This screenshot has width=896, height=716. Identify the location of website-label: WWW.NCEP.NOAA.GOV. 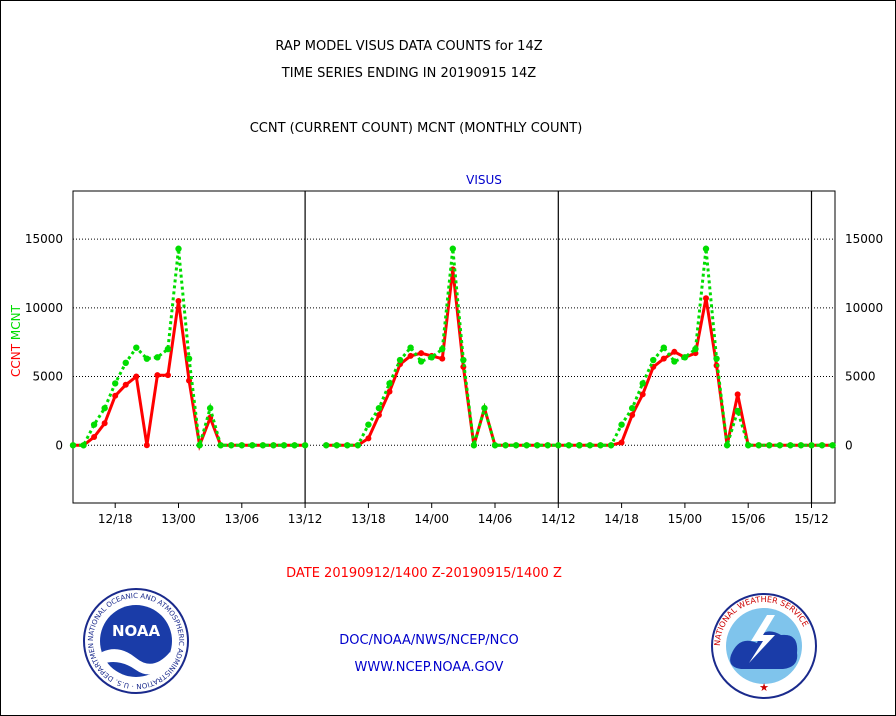
(429, 667).